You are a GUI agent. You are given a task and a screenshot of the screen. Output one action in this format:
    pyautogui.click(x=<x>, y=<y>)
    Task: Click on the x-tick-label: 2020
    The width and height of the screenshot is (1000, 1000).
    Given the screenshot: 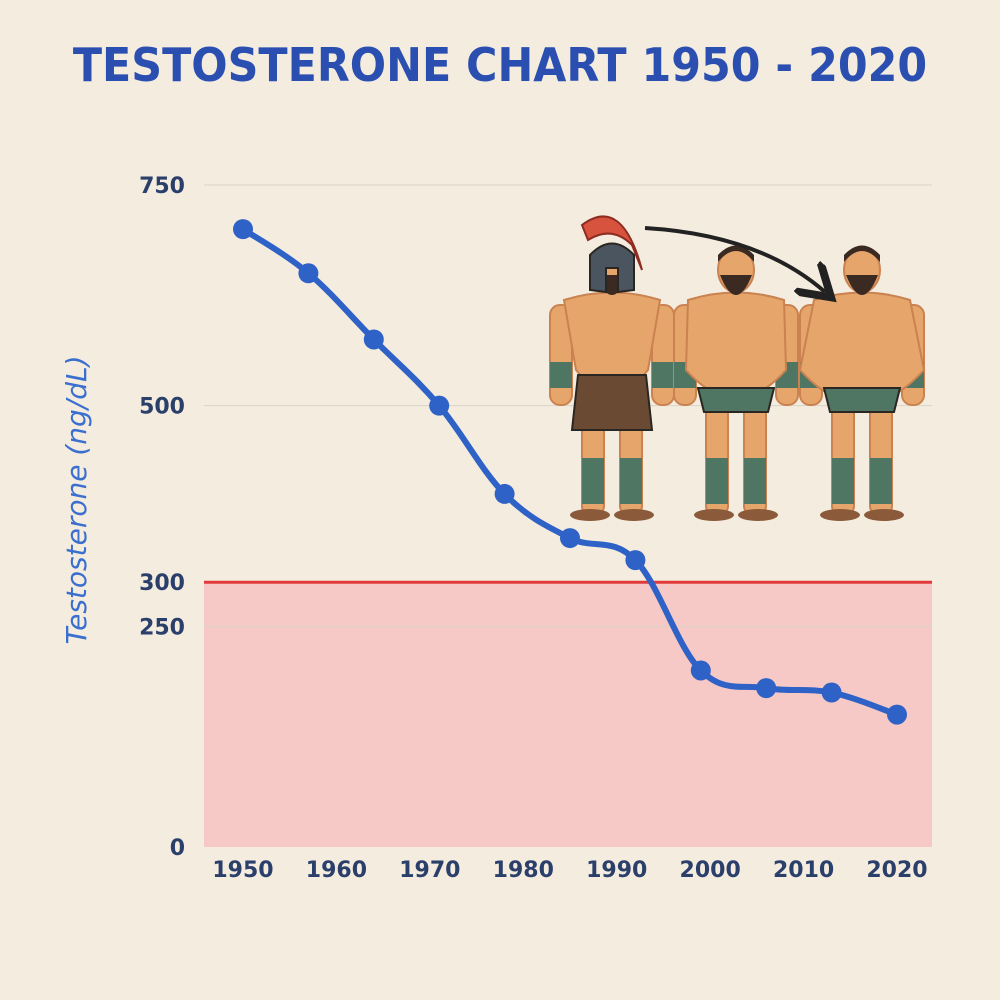 What is the action you would take?
    pyautogui.click(x=896, y=870)
    